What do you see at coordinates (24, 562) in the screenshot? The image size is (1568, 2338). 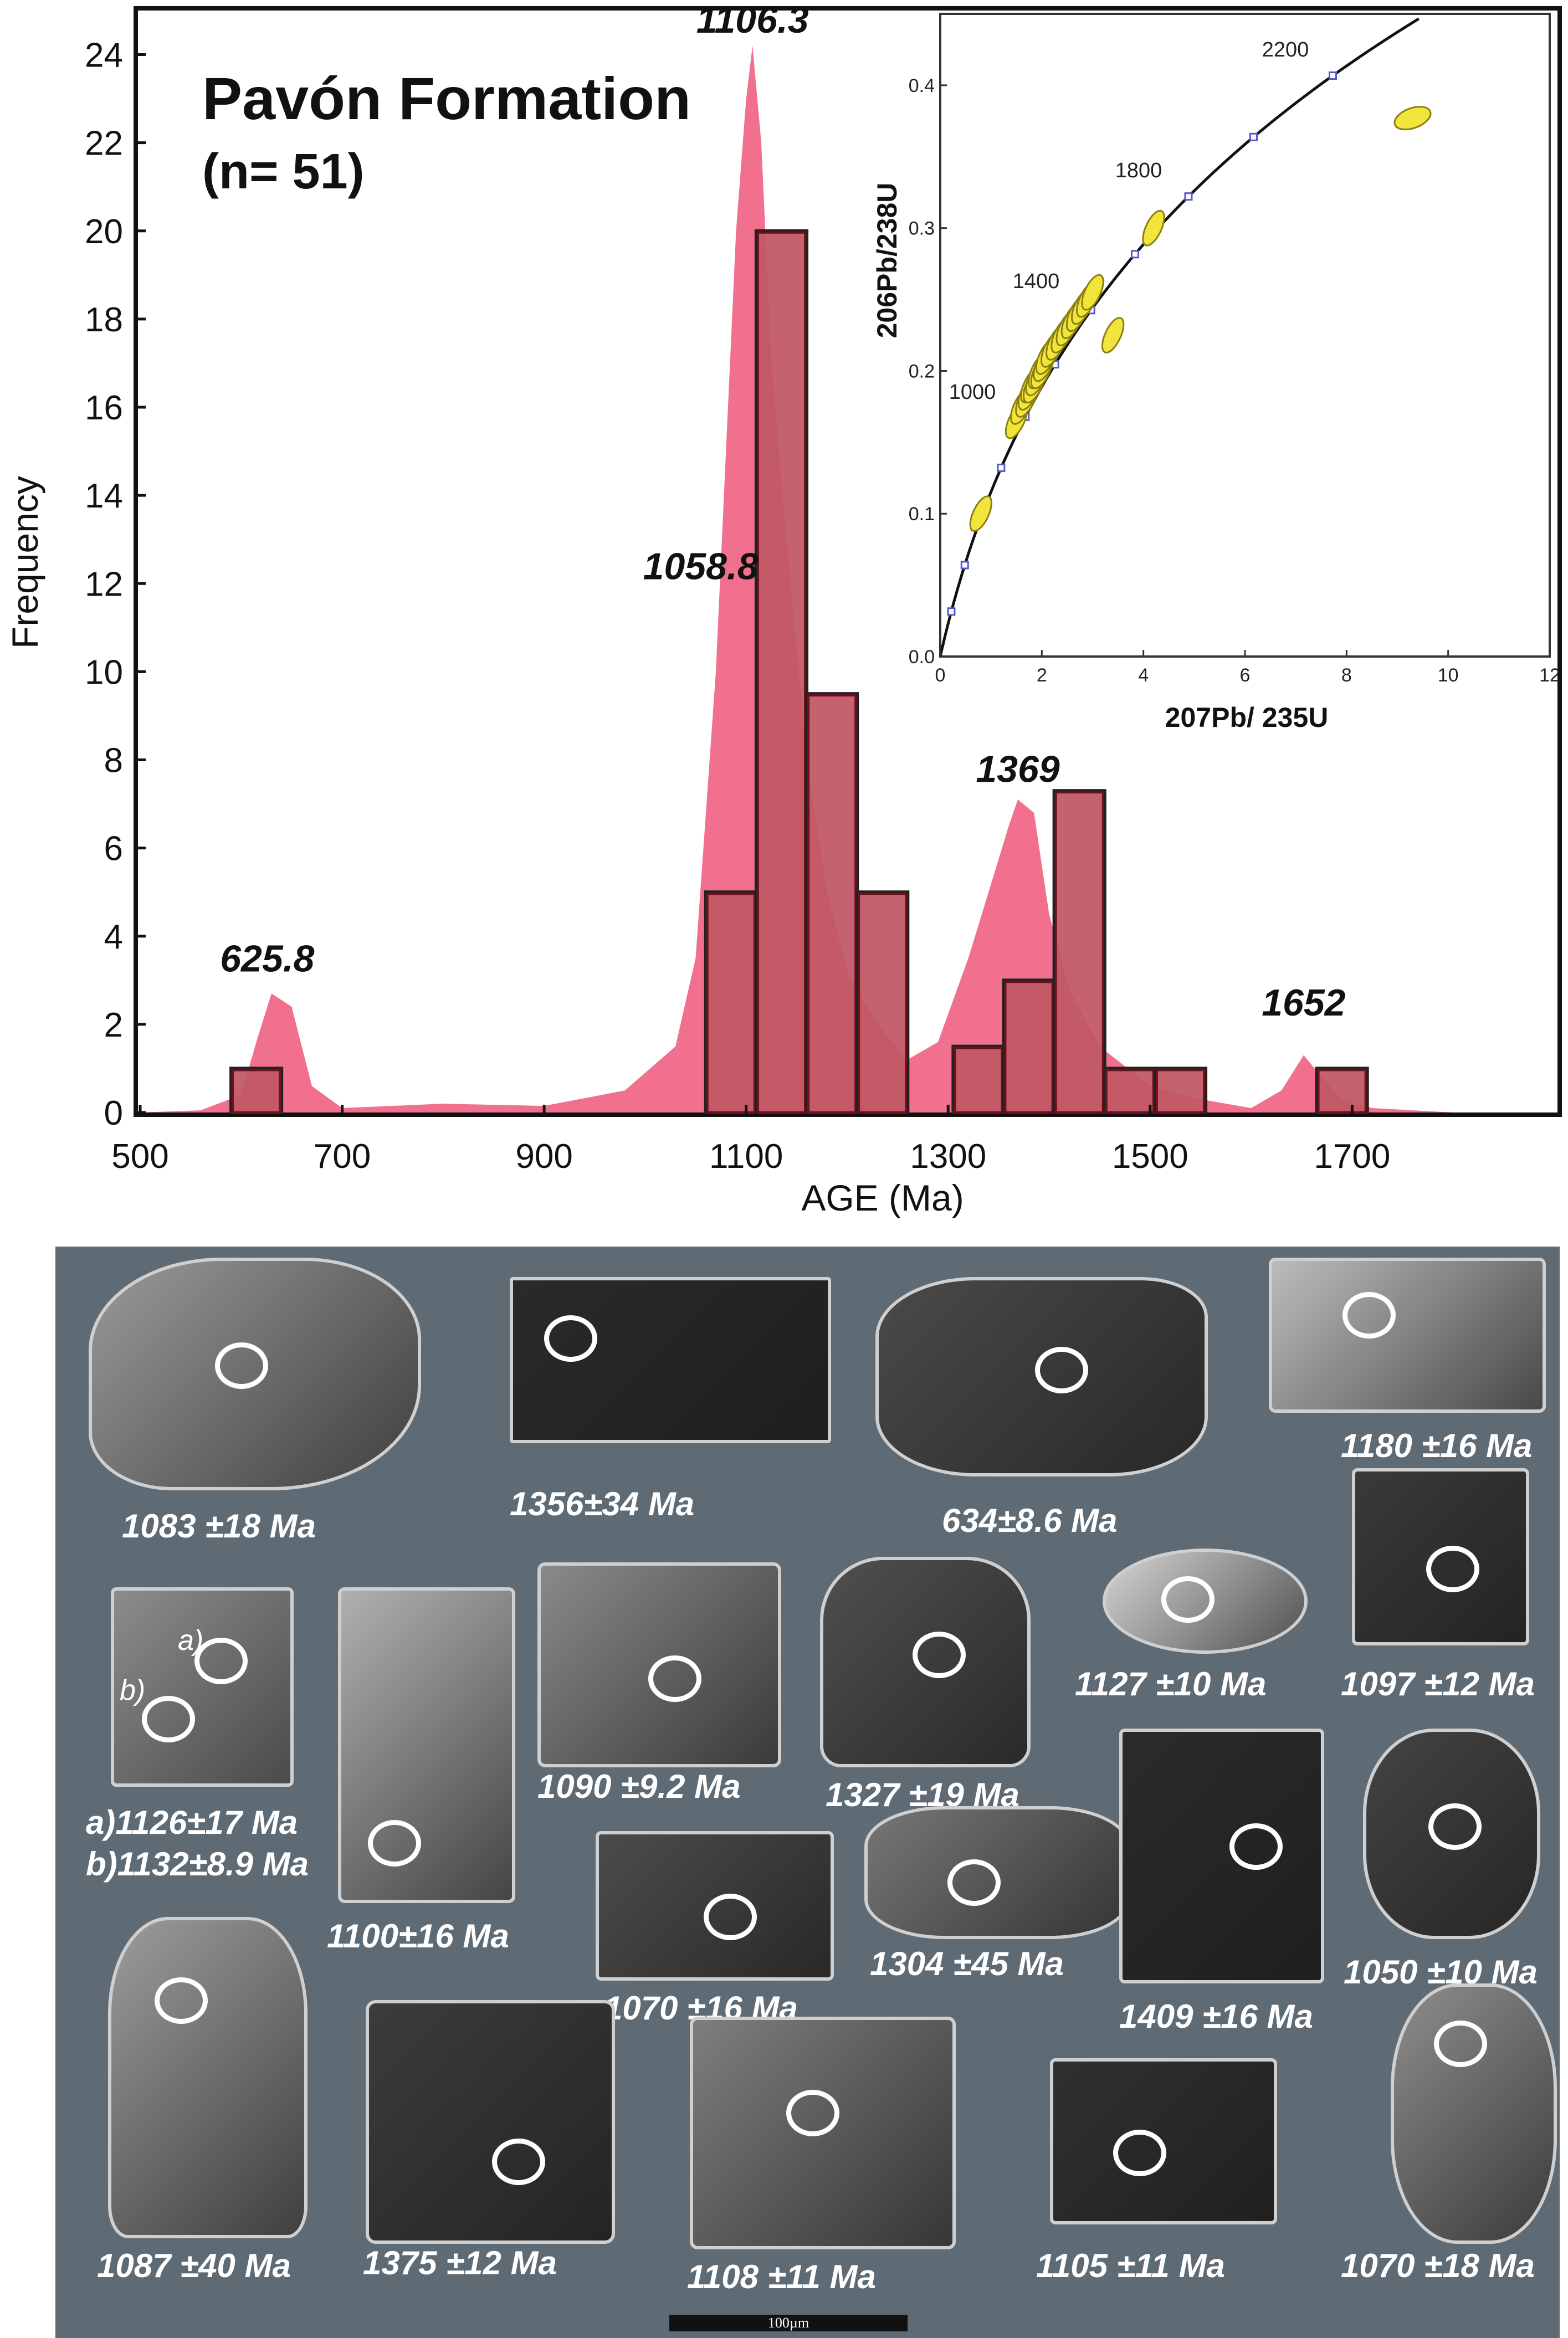 I see `y-axis-label: Frequency` at bounding box center [24, 562].